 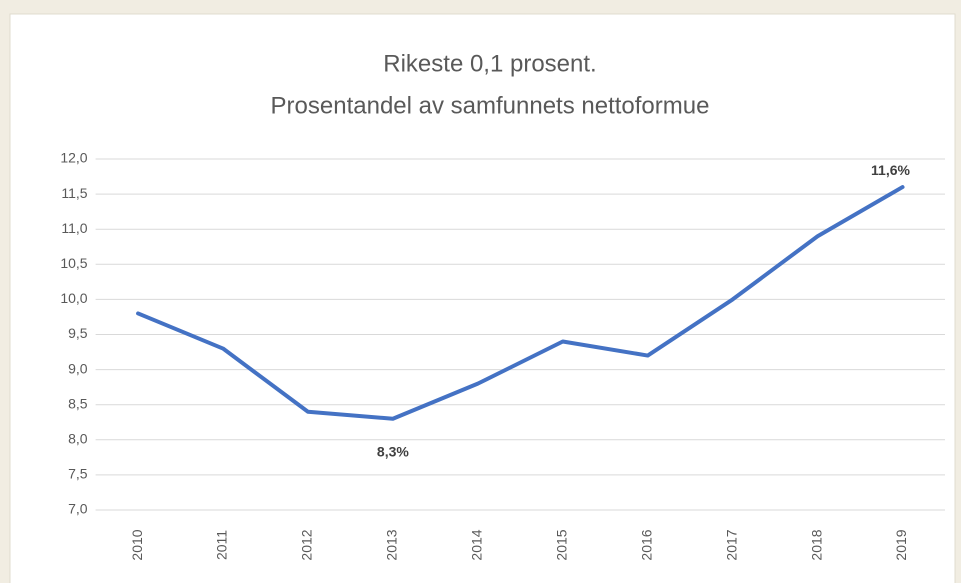 What do you see at coordinates (489, 63) in the screenshot?
I see `chart-title: Rikeste 0,1 prosent.` at bounding box center [489, 63].